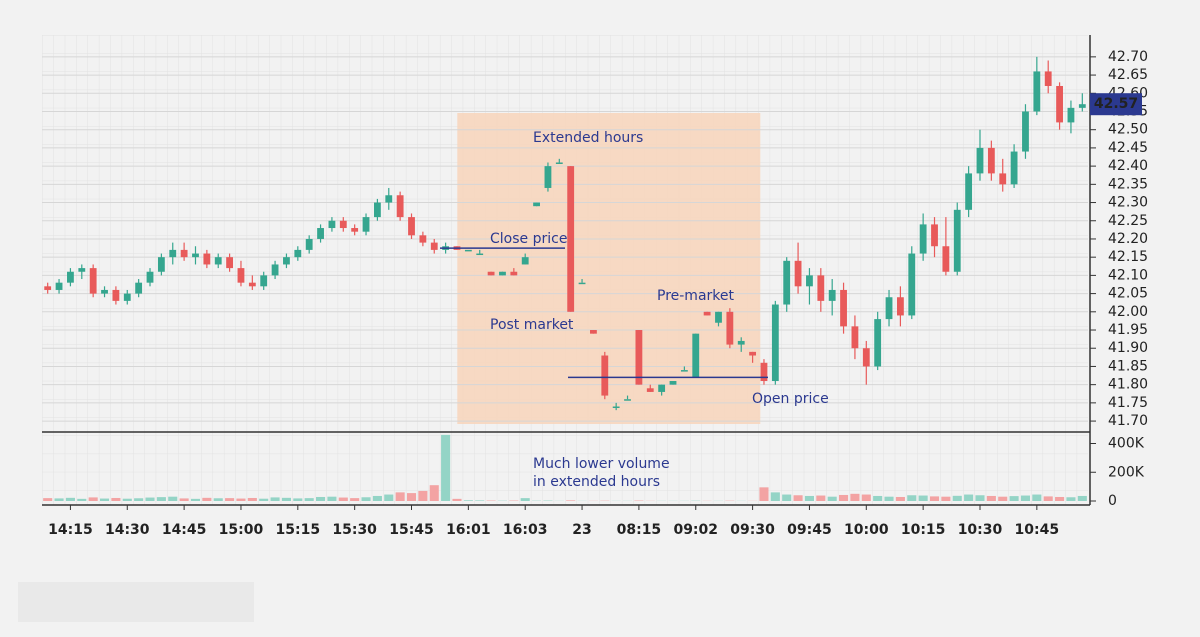 The image size is (1200, 637). What do you see at coordinates (1128, 330) in the screenshot?
I see `y-tick-label: 41.95` at bounding box center [1128, 330].